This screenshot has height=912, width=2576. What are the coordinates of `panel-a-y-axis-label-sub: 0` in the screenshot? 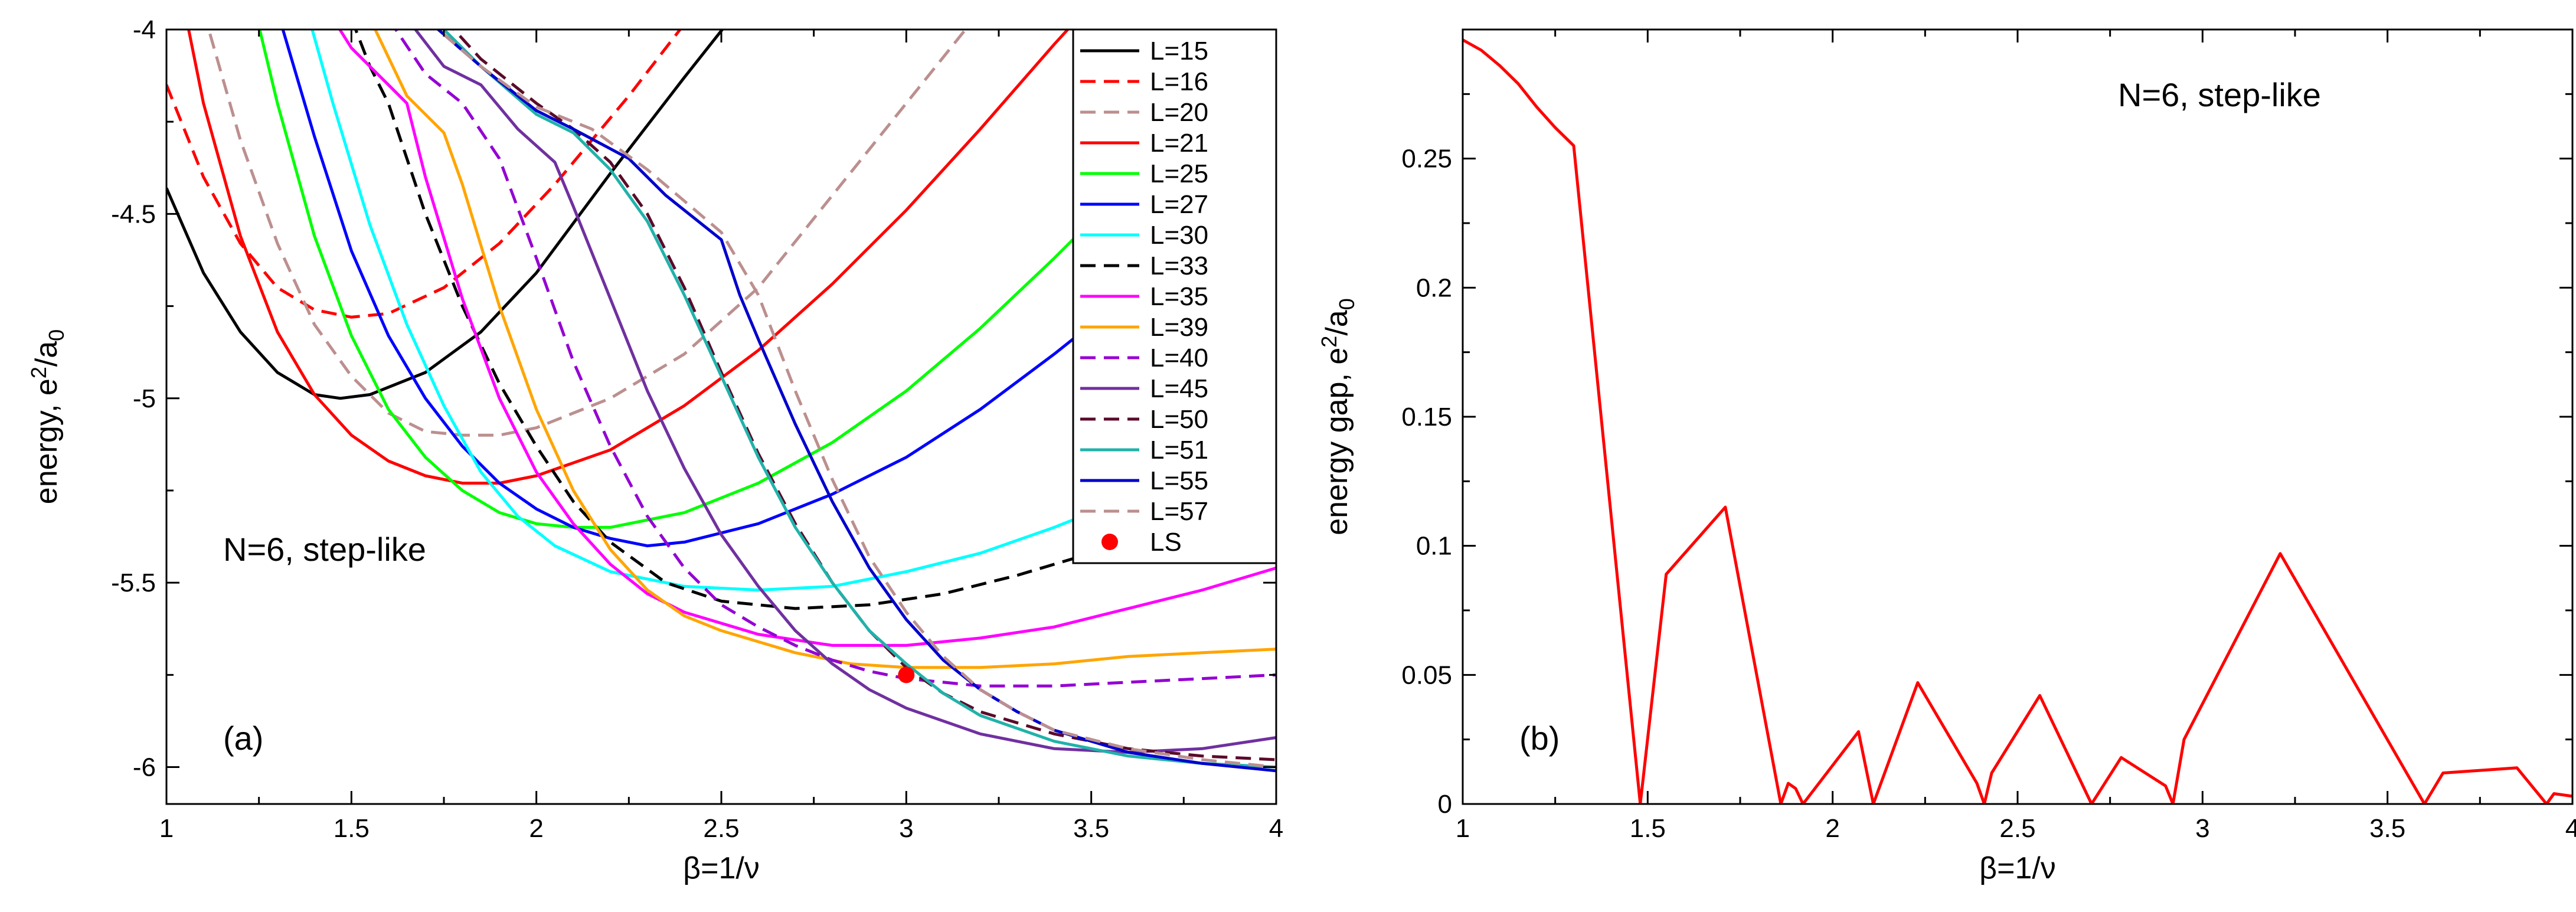 It's located at (56, 335).